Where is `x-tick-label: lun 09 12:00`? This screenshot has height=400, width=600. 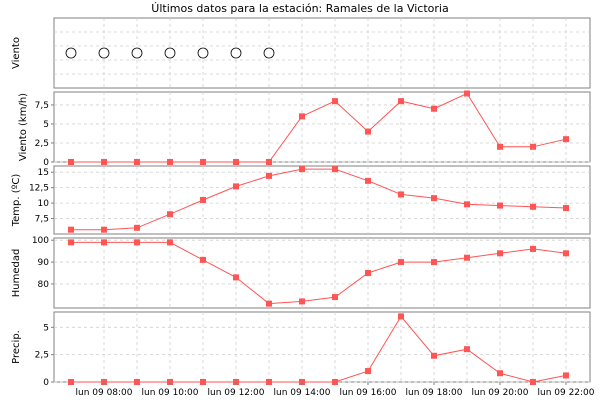 x-tick-label: lun 09 12:00 is located at coordinates (235, 393).